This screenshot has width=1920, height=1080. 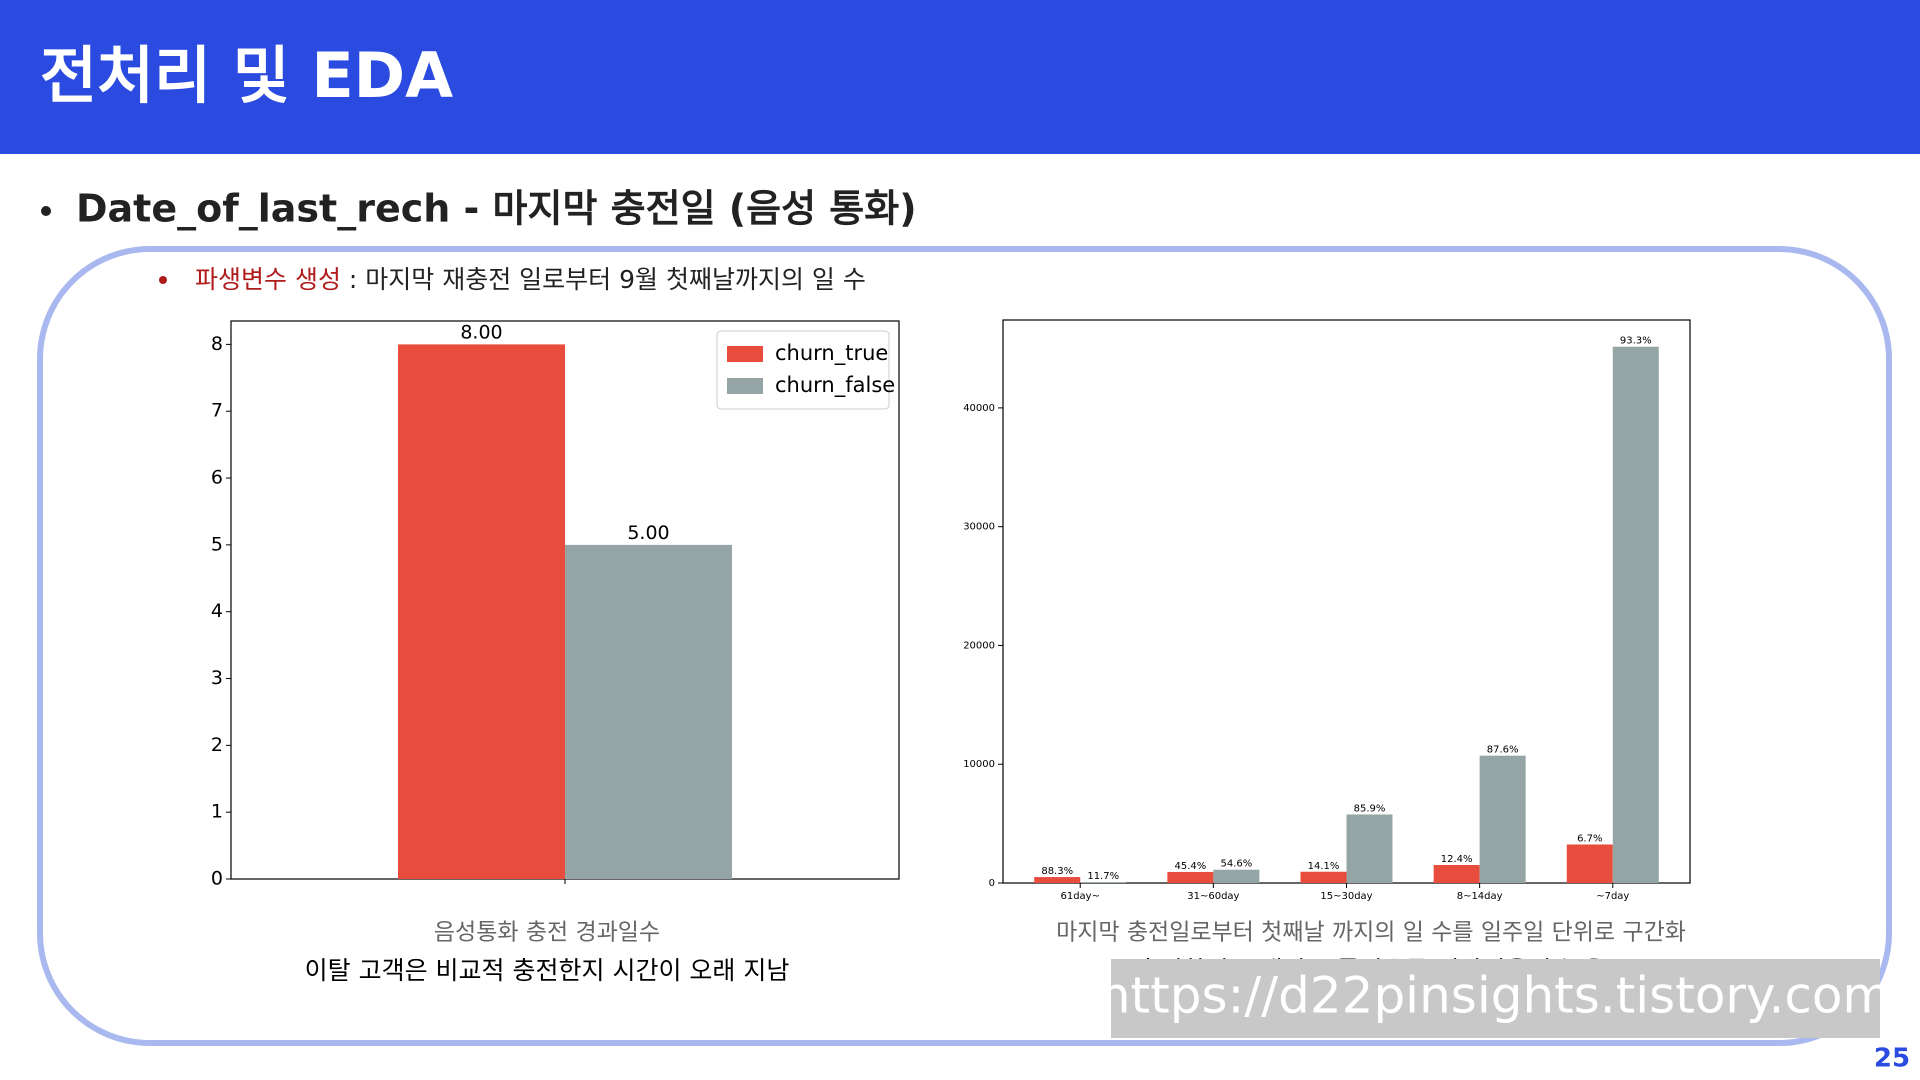 I want to click on y-tick-label: 7, so click(x=217, y=411).